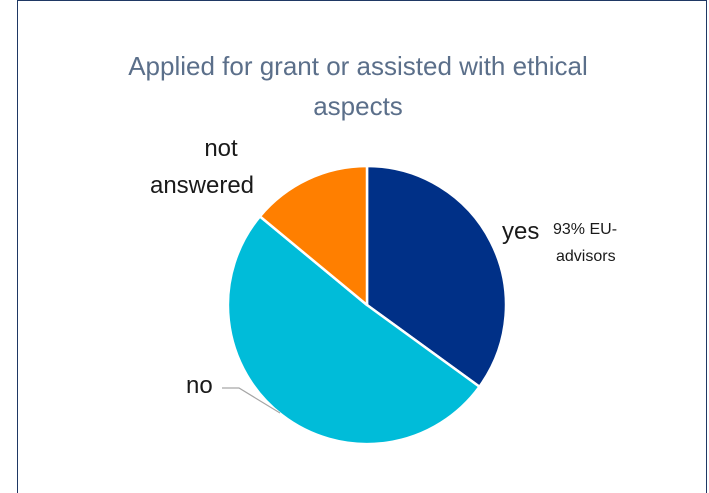  I want to click on annotation-line2: advisors, so click(586, 256).